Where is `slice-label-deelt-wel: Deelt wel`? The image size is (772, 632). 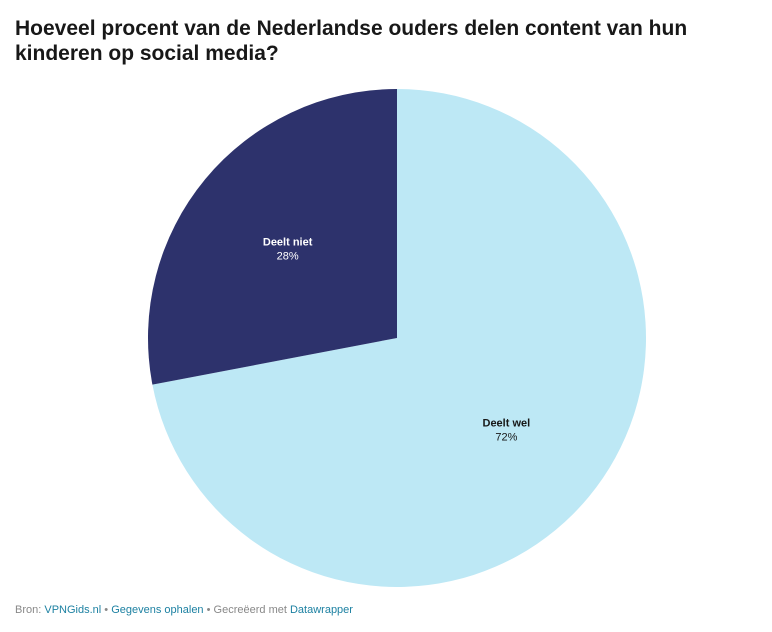 slice-label-deelt-wel: Deelt wel is located at coordinates (507, 423).